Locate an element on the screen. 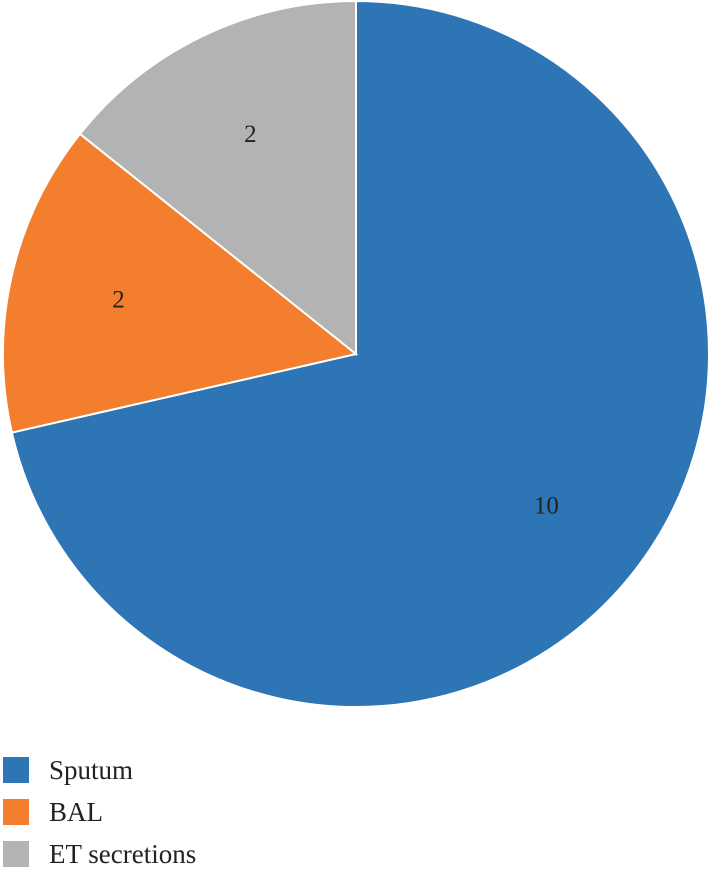  data-label-sputum: 10 is located at coordinates (546, 505).